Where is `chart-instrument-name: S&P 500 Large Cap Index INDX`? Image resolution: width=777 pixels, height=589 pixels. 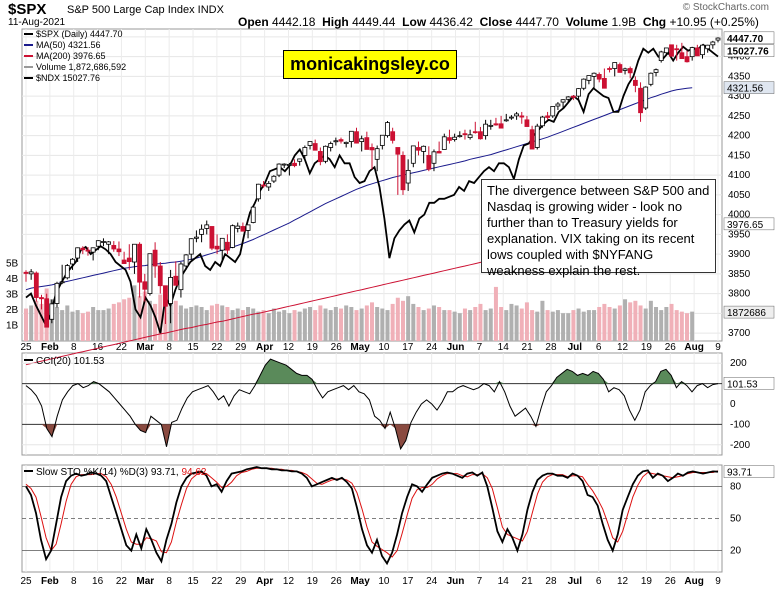
chart-instrument-name: S&P 500 Large Cap Index INDX is located at coordinates (145, 10).